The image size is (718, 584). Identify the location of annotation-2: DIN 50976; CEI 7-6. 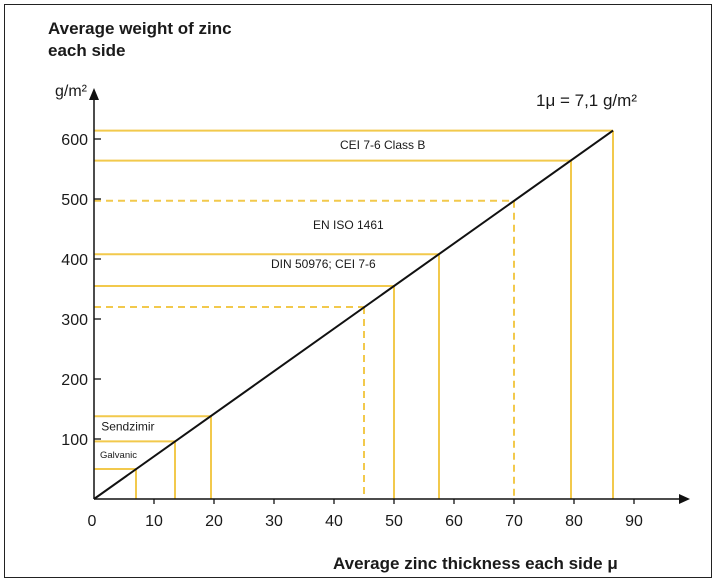
(323, 264).